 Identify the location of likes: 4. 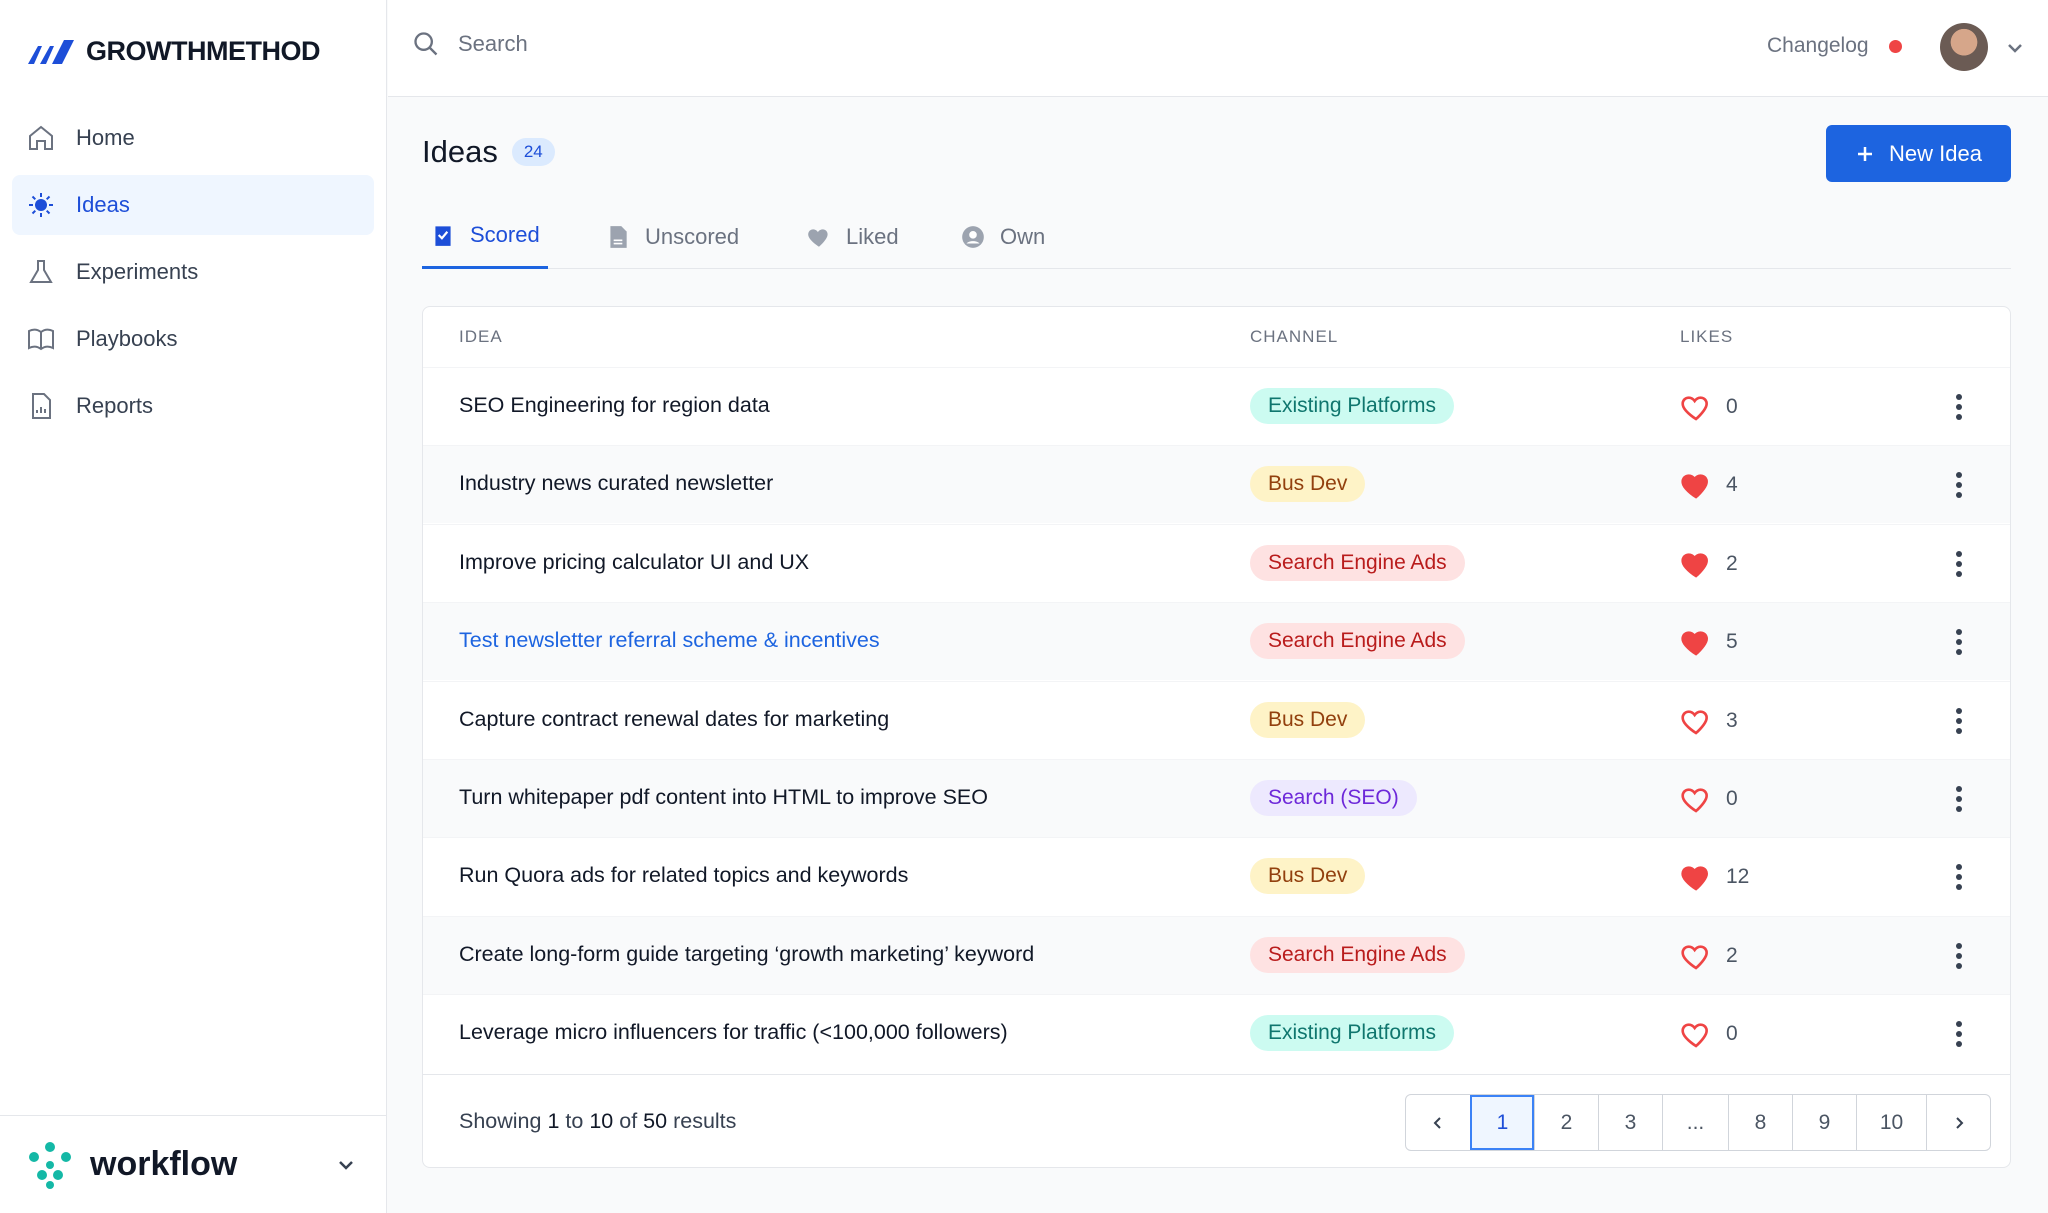
(1709, 485).